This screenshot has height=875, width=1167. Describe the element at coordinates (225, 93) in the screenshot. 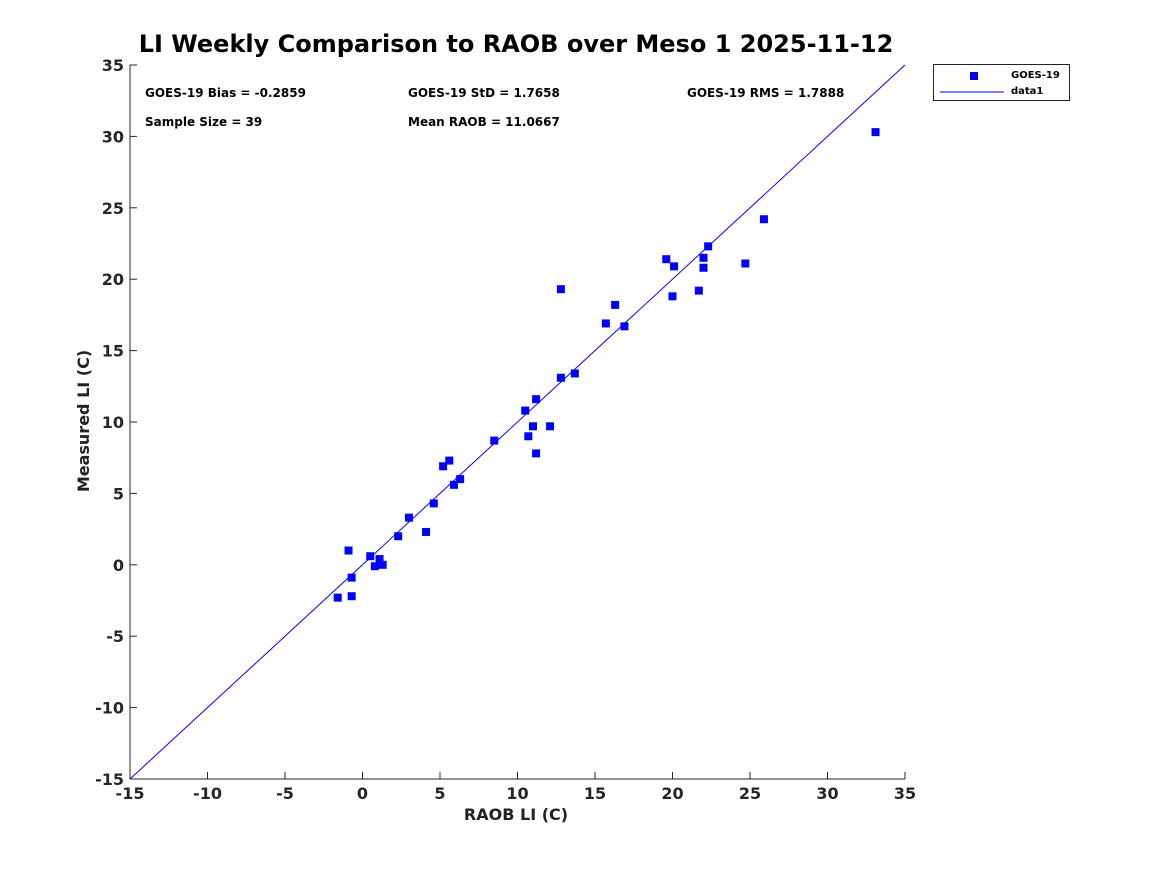

I see `annotation-bias: GOES-19 Bias = -0.2859` at that location.